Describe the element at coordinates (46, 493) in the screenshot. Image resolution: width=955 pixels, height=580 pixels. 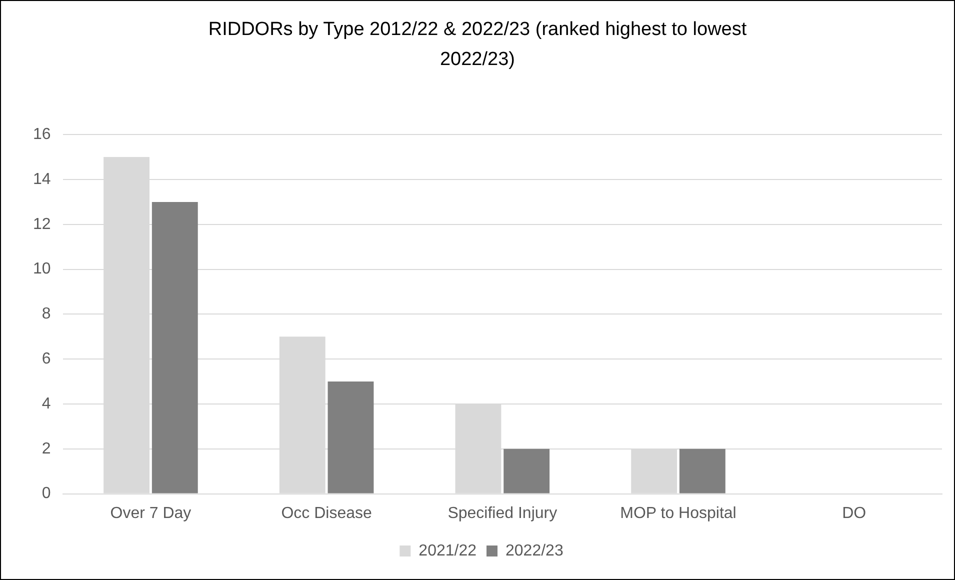
I see `y-tick-label: 0` at that location.